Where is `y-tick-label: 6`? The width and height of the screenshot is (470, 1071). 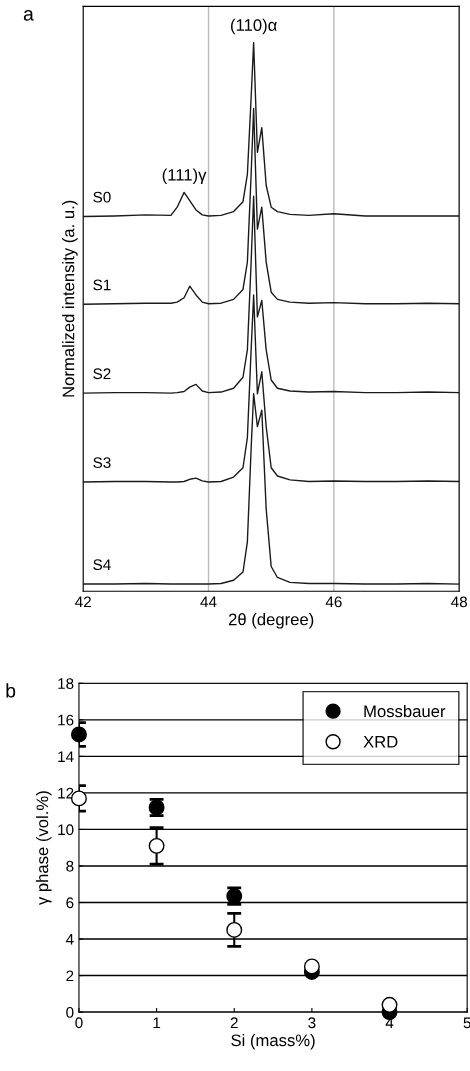 y-tick-label: 6 is located at coordinates (70, 903).